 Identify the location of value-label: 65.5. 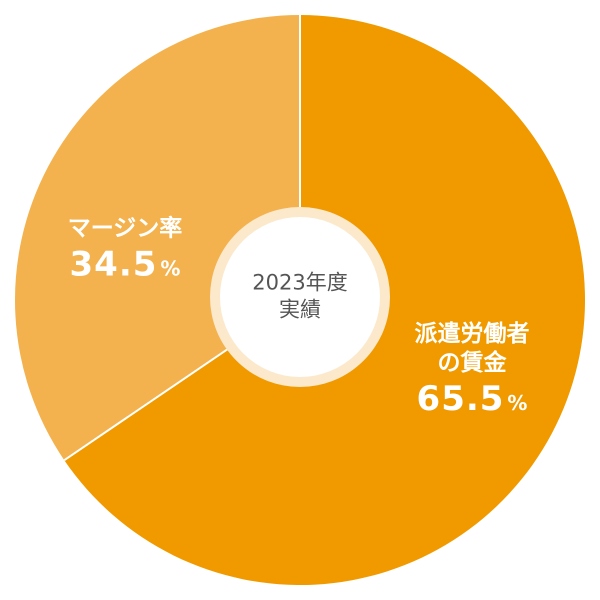
(460, 398).